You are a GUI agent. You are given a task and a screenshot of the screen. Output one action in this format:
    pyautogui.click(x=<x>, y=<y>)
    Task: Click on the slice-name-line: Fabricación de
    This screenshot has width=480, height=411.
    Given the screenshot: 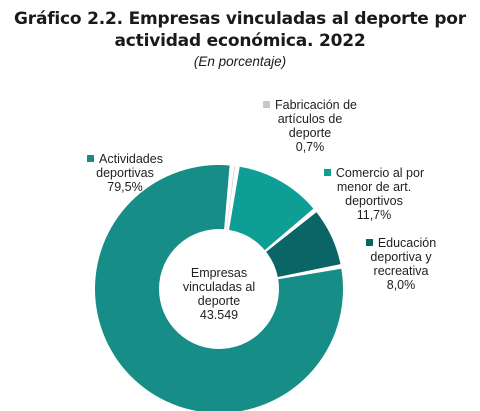 What is the action you would take?
    pyautogui.click(x=316, y=105)
    